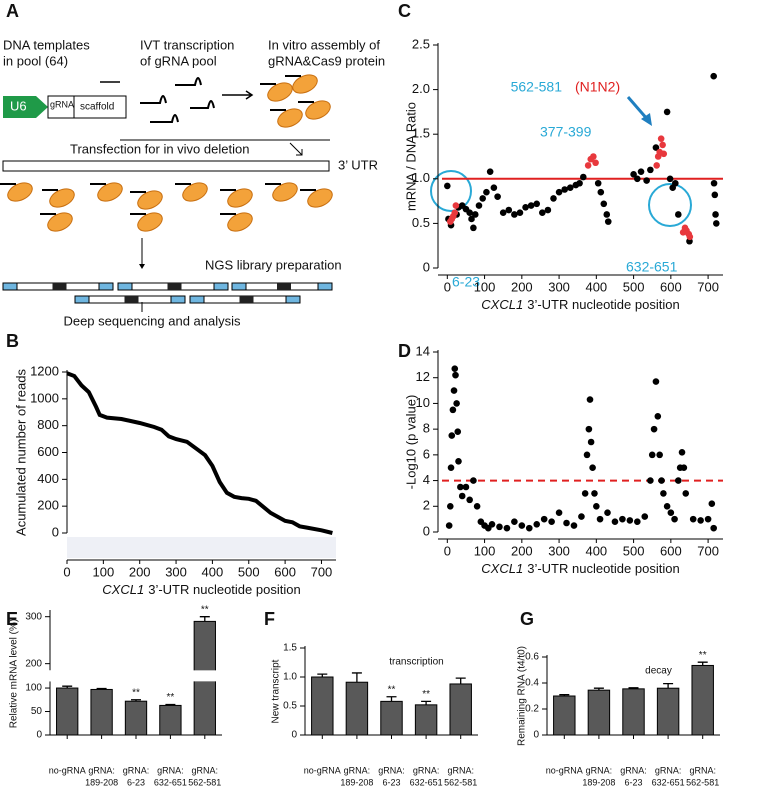 The height and width of the screenshot is (809, 761). What do you see at coordinates (421, 43) in the screenshot?
I see `y-tick-label: 2.5` at bounding box center [421, 43].